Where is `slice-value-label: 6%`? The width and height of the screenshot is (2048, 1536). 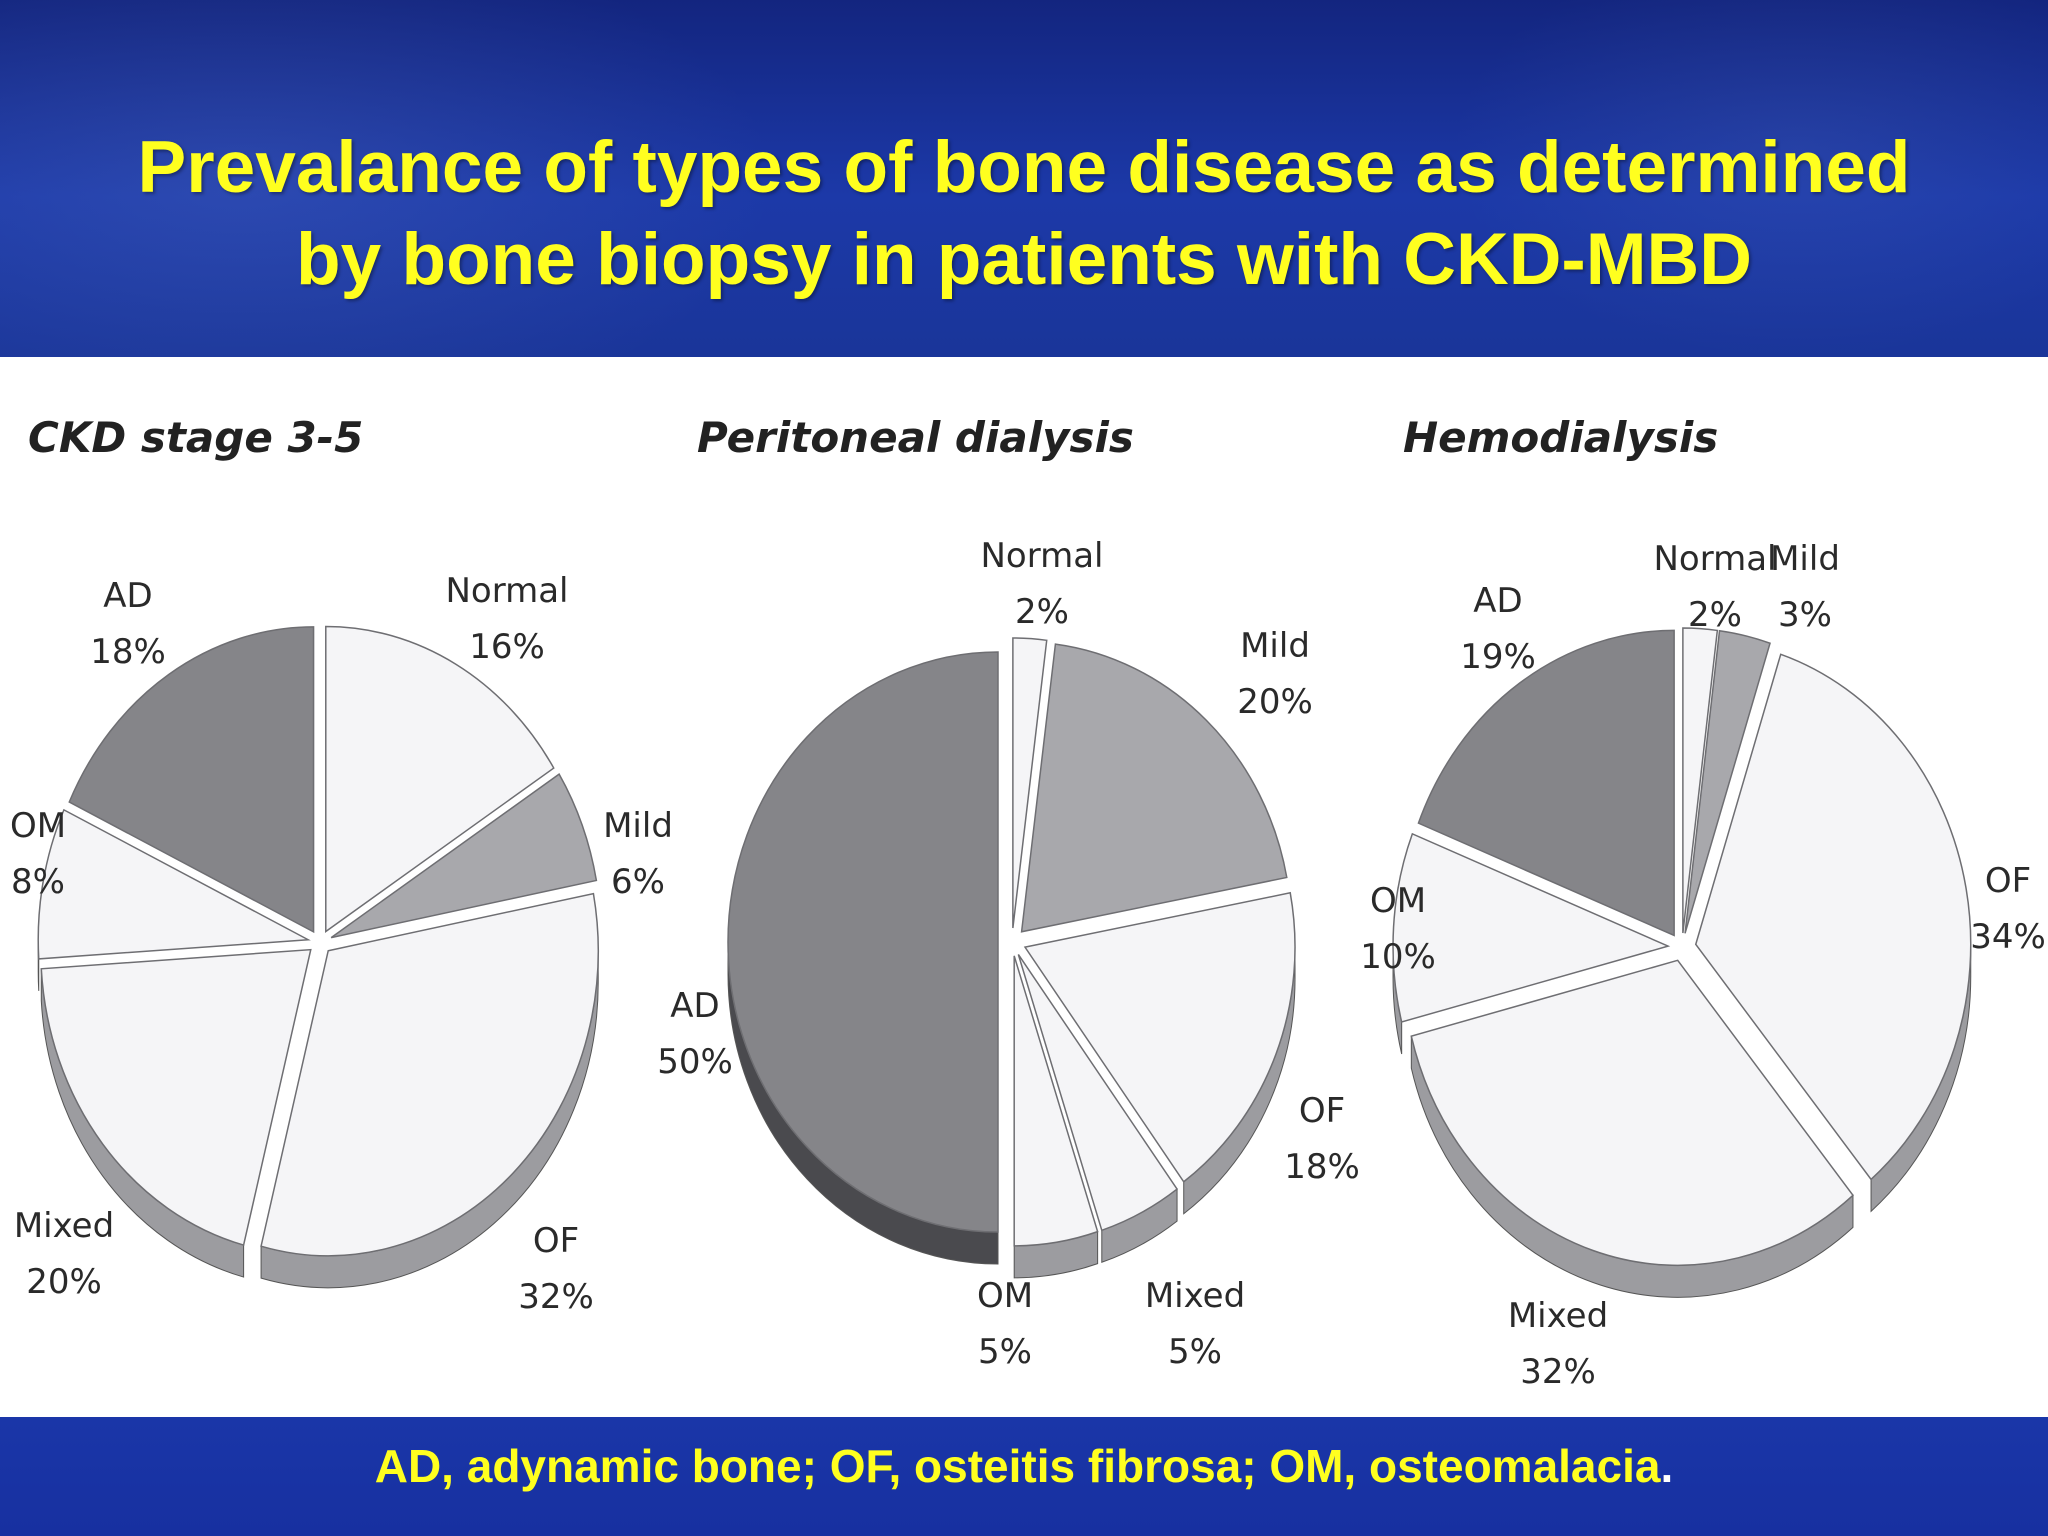 slice-value-label: 6% is located at coordinates (638, 882).